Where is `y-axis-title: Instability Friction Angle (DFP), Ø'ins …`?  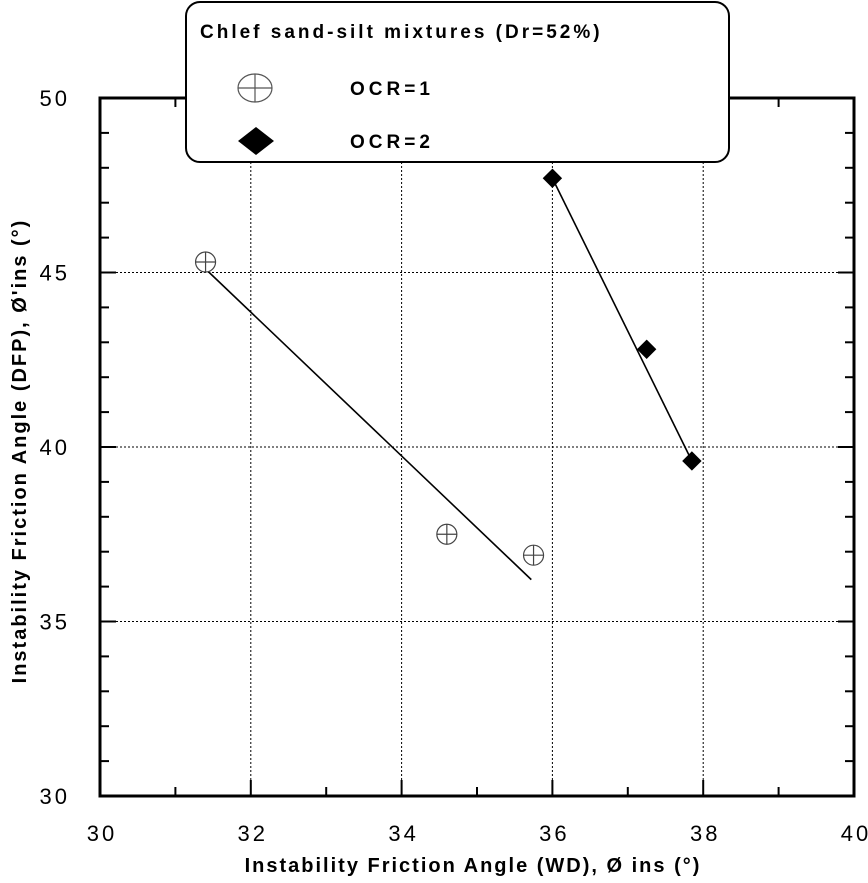
y-axis-title: Instability Friction Angle (DFP), Ø'ins … is located at coordinates (20, 451).